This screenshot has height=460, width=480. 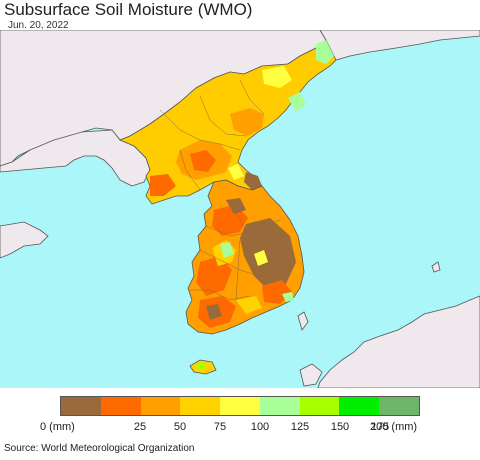 I want to click on shandong-peninsula, so click(x=24, y=240).